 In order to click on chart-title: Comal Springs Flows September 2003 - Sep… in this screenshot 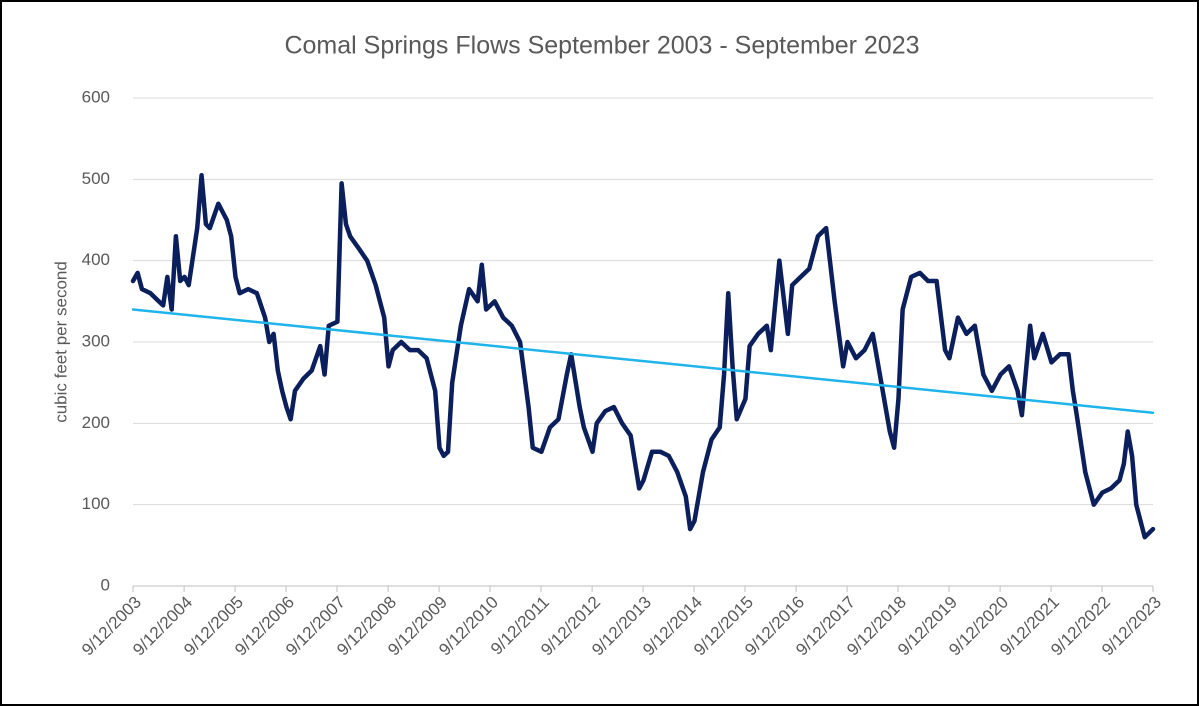, I will do `click(601, 46)`.